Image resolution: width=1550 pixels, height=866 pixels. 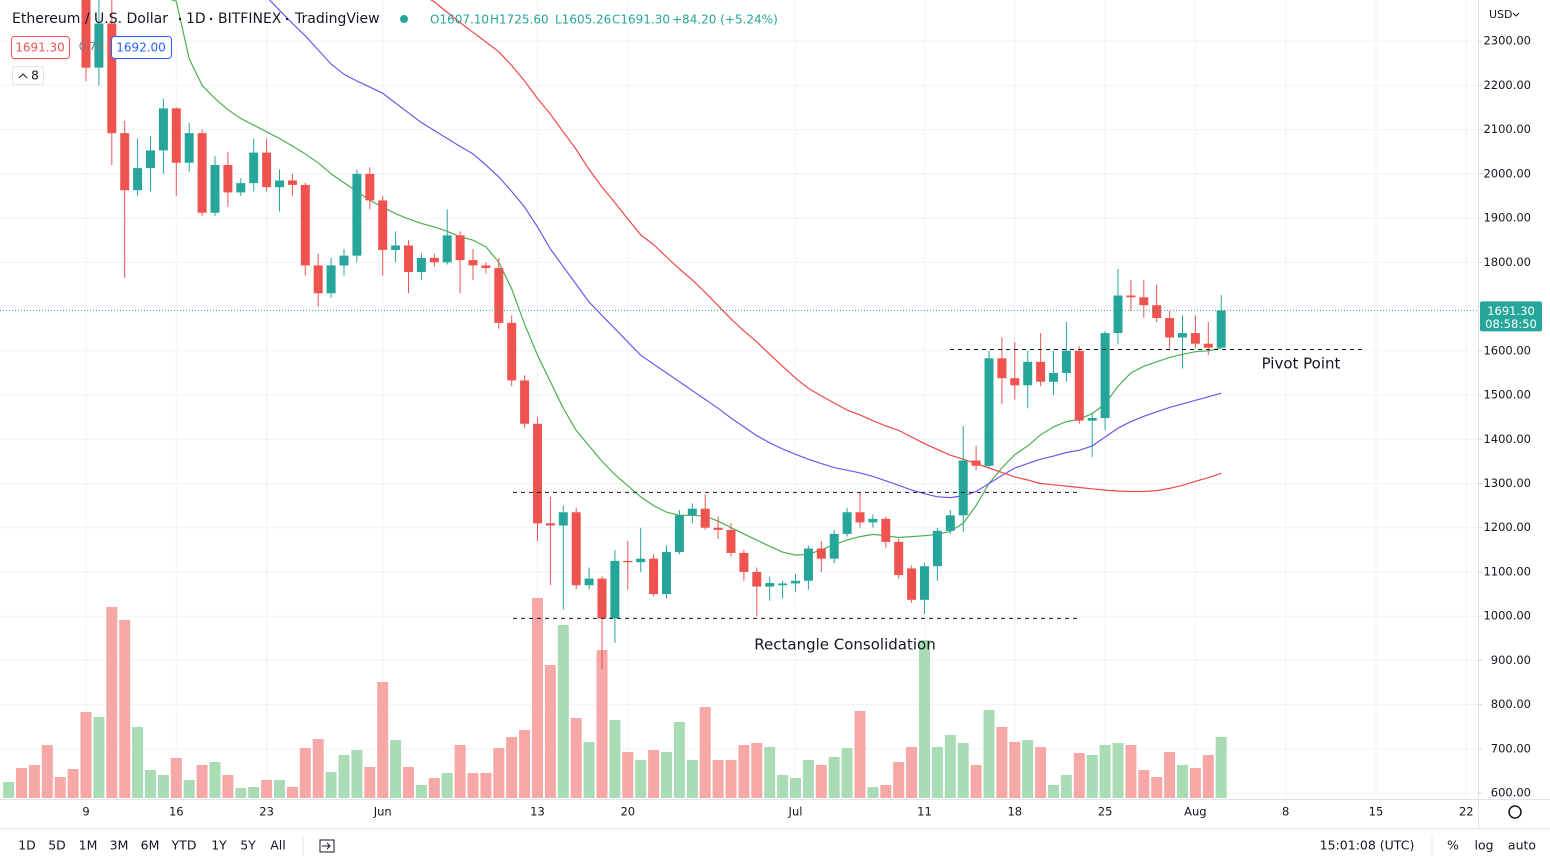 I want to click on indicators-toggle, so click(x=28, y=75).